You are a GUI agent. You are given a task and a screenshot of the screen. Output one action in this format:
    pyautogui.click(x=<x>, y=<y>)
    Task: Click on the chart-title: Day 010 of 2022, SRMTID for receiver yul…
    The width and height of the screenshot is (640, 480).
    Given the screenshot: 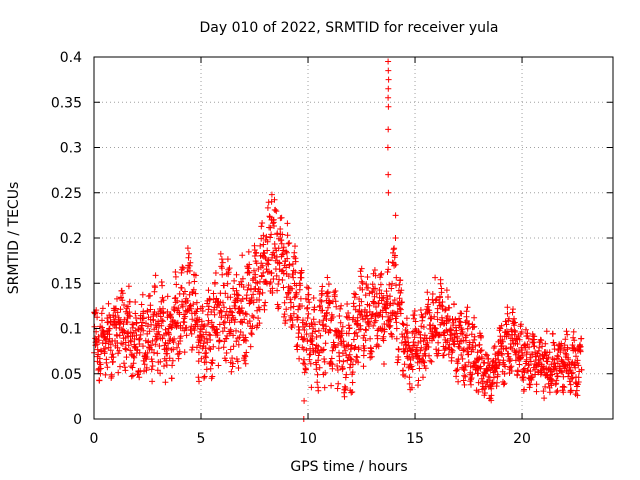 What is the action you would take?
    pyautogui.click(x=348, y=28)
    